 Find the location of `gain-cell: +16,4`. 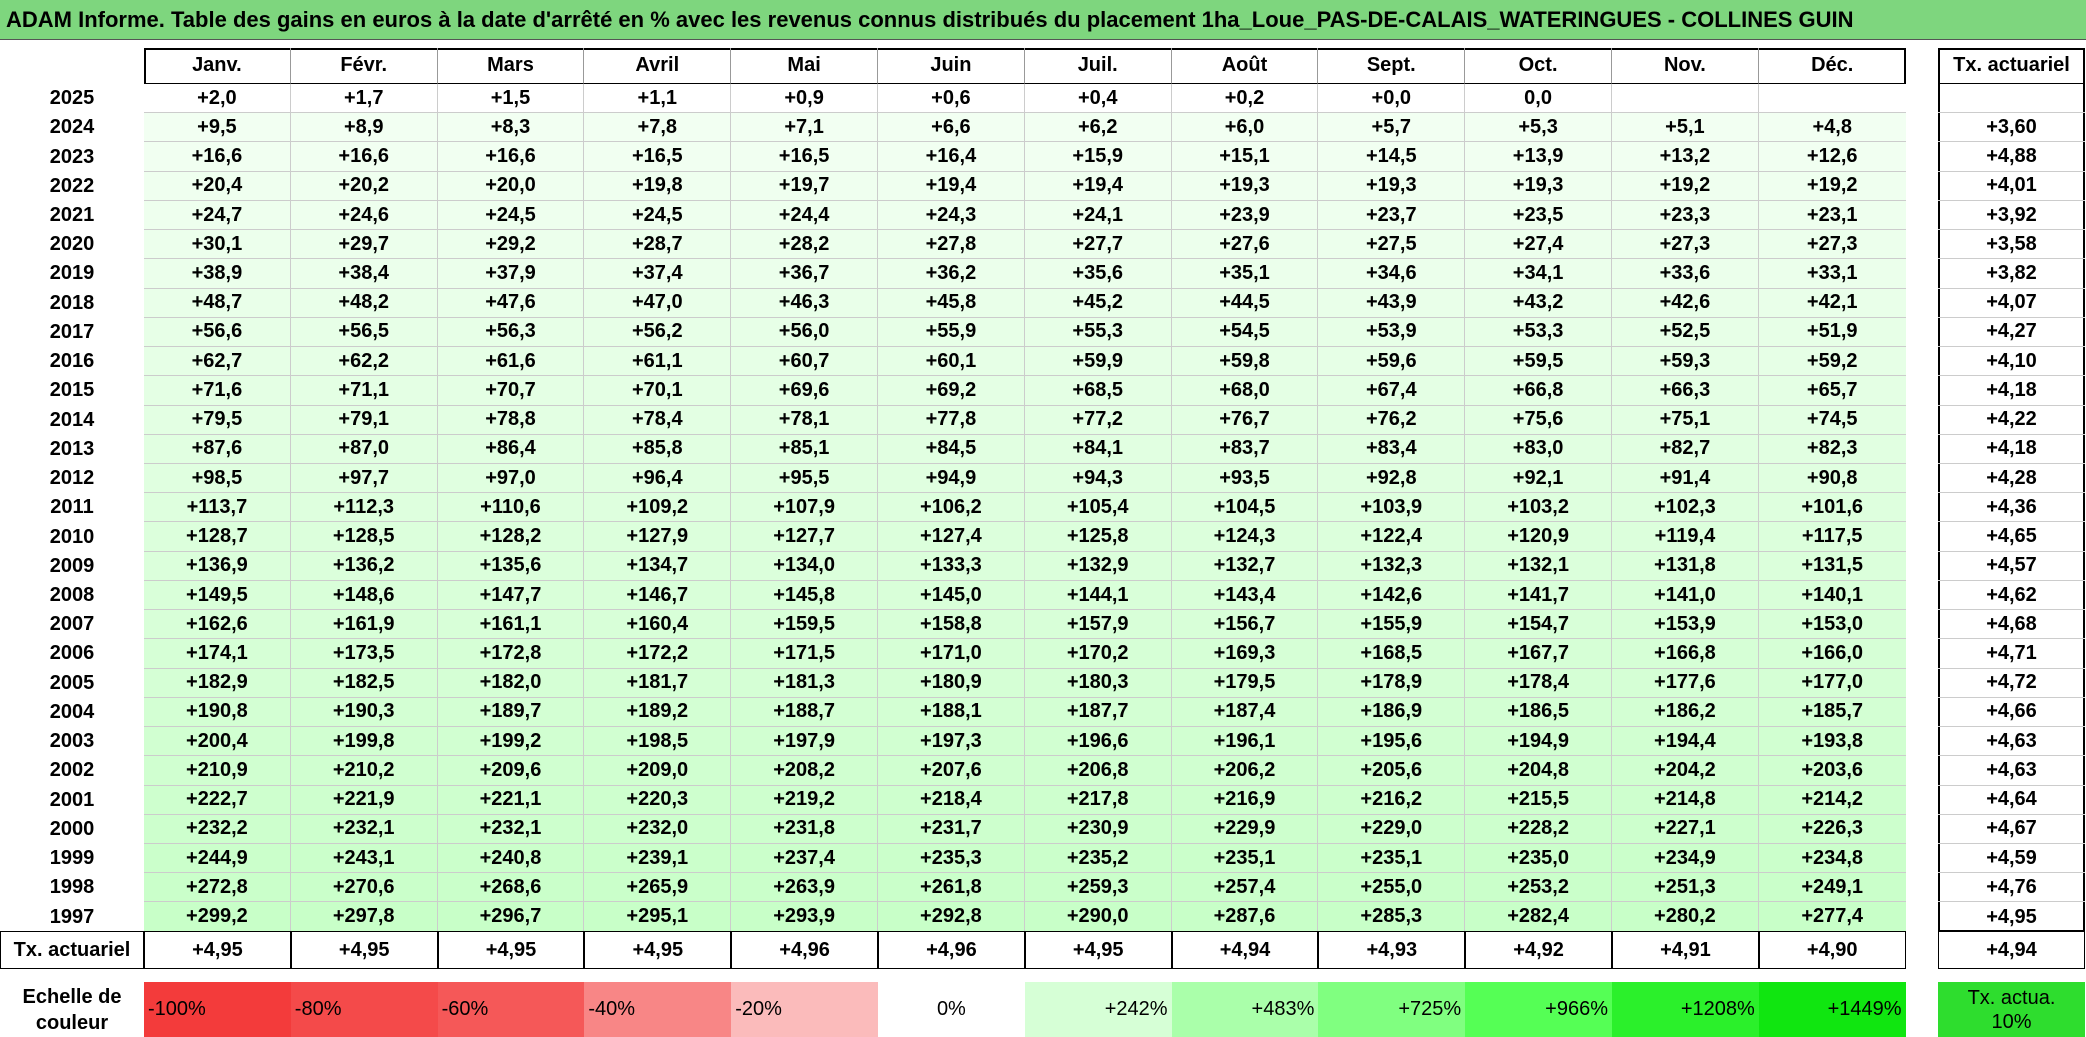

gain-cell: +16,4 is located at coordinates (951, 157).